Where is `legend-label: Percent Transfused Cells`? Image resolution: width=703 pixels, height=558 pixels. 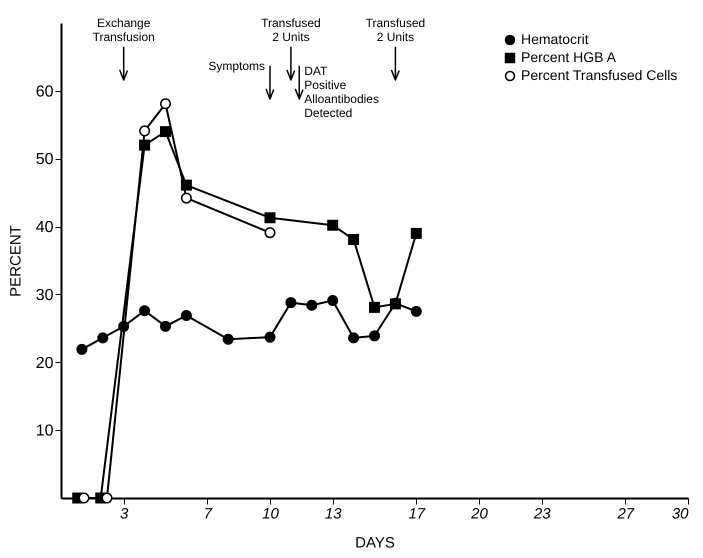
legend-label: Percent Transfused Cells is located at coordinates (599, 75).